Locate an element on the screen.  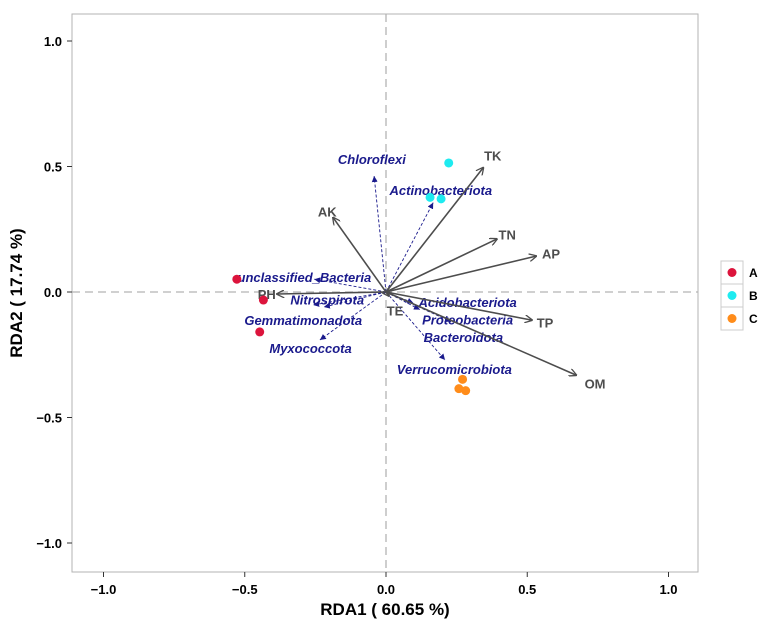
environment-label: OM is located at coordinates (595, 383).